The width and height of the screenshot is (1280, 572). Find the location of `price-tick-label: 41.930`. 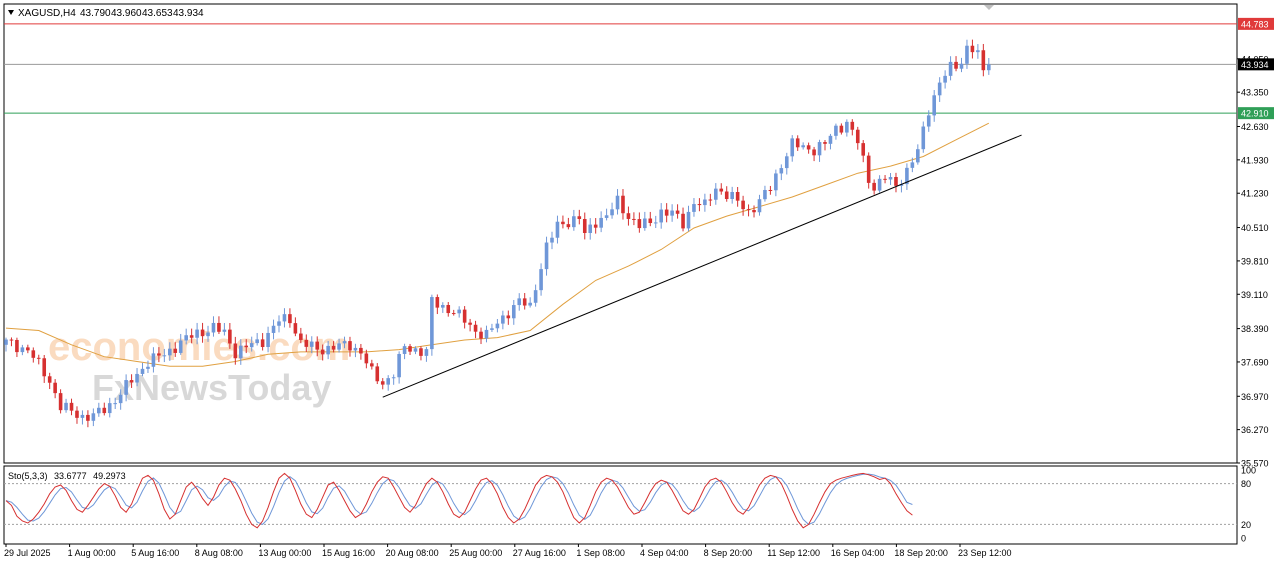

price-tick-label: 41.930 is located at coordinates (1255, 160).